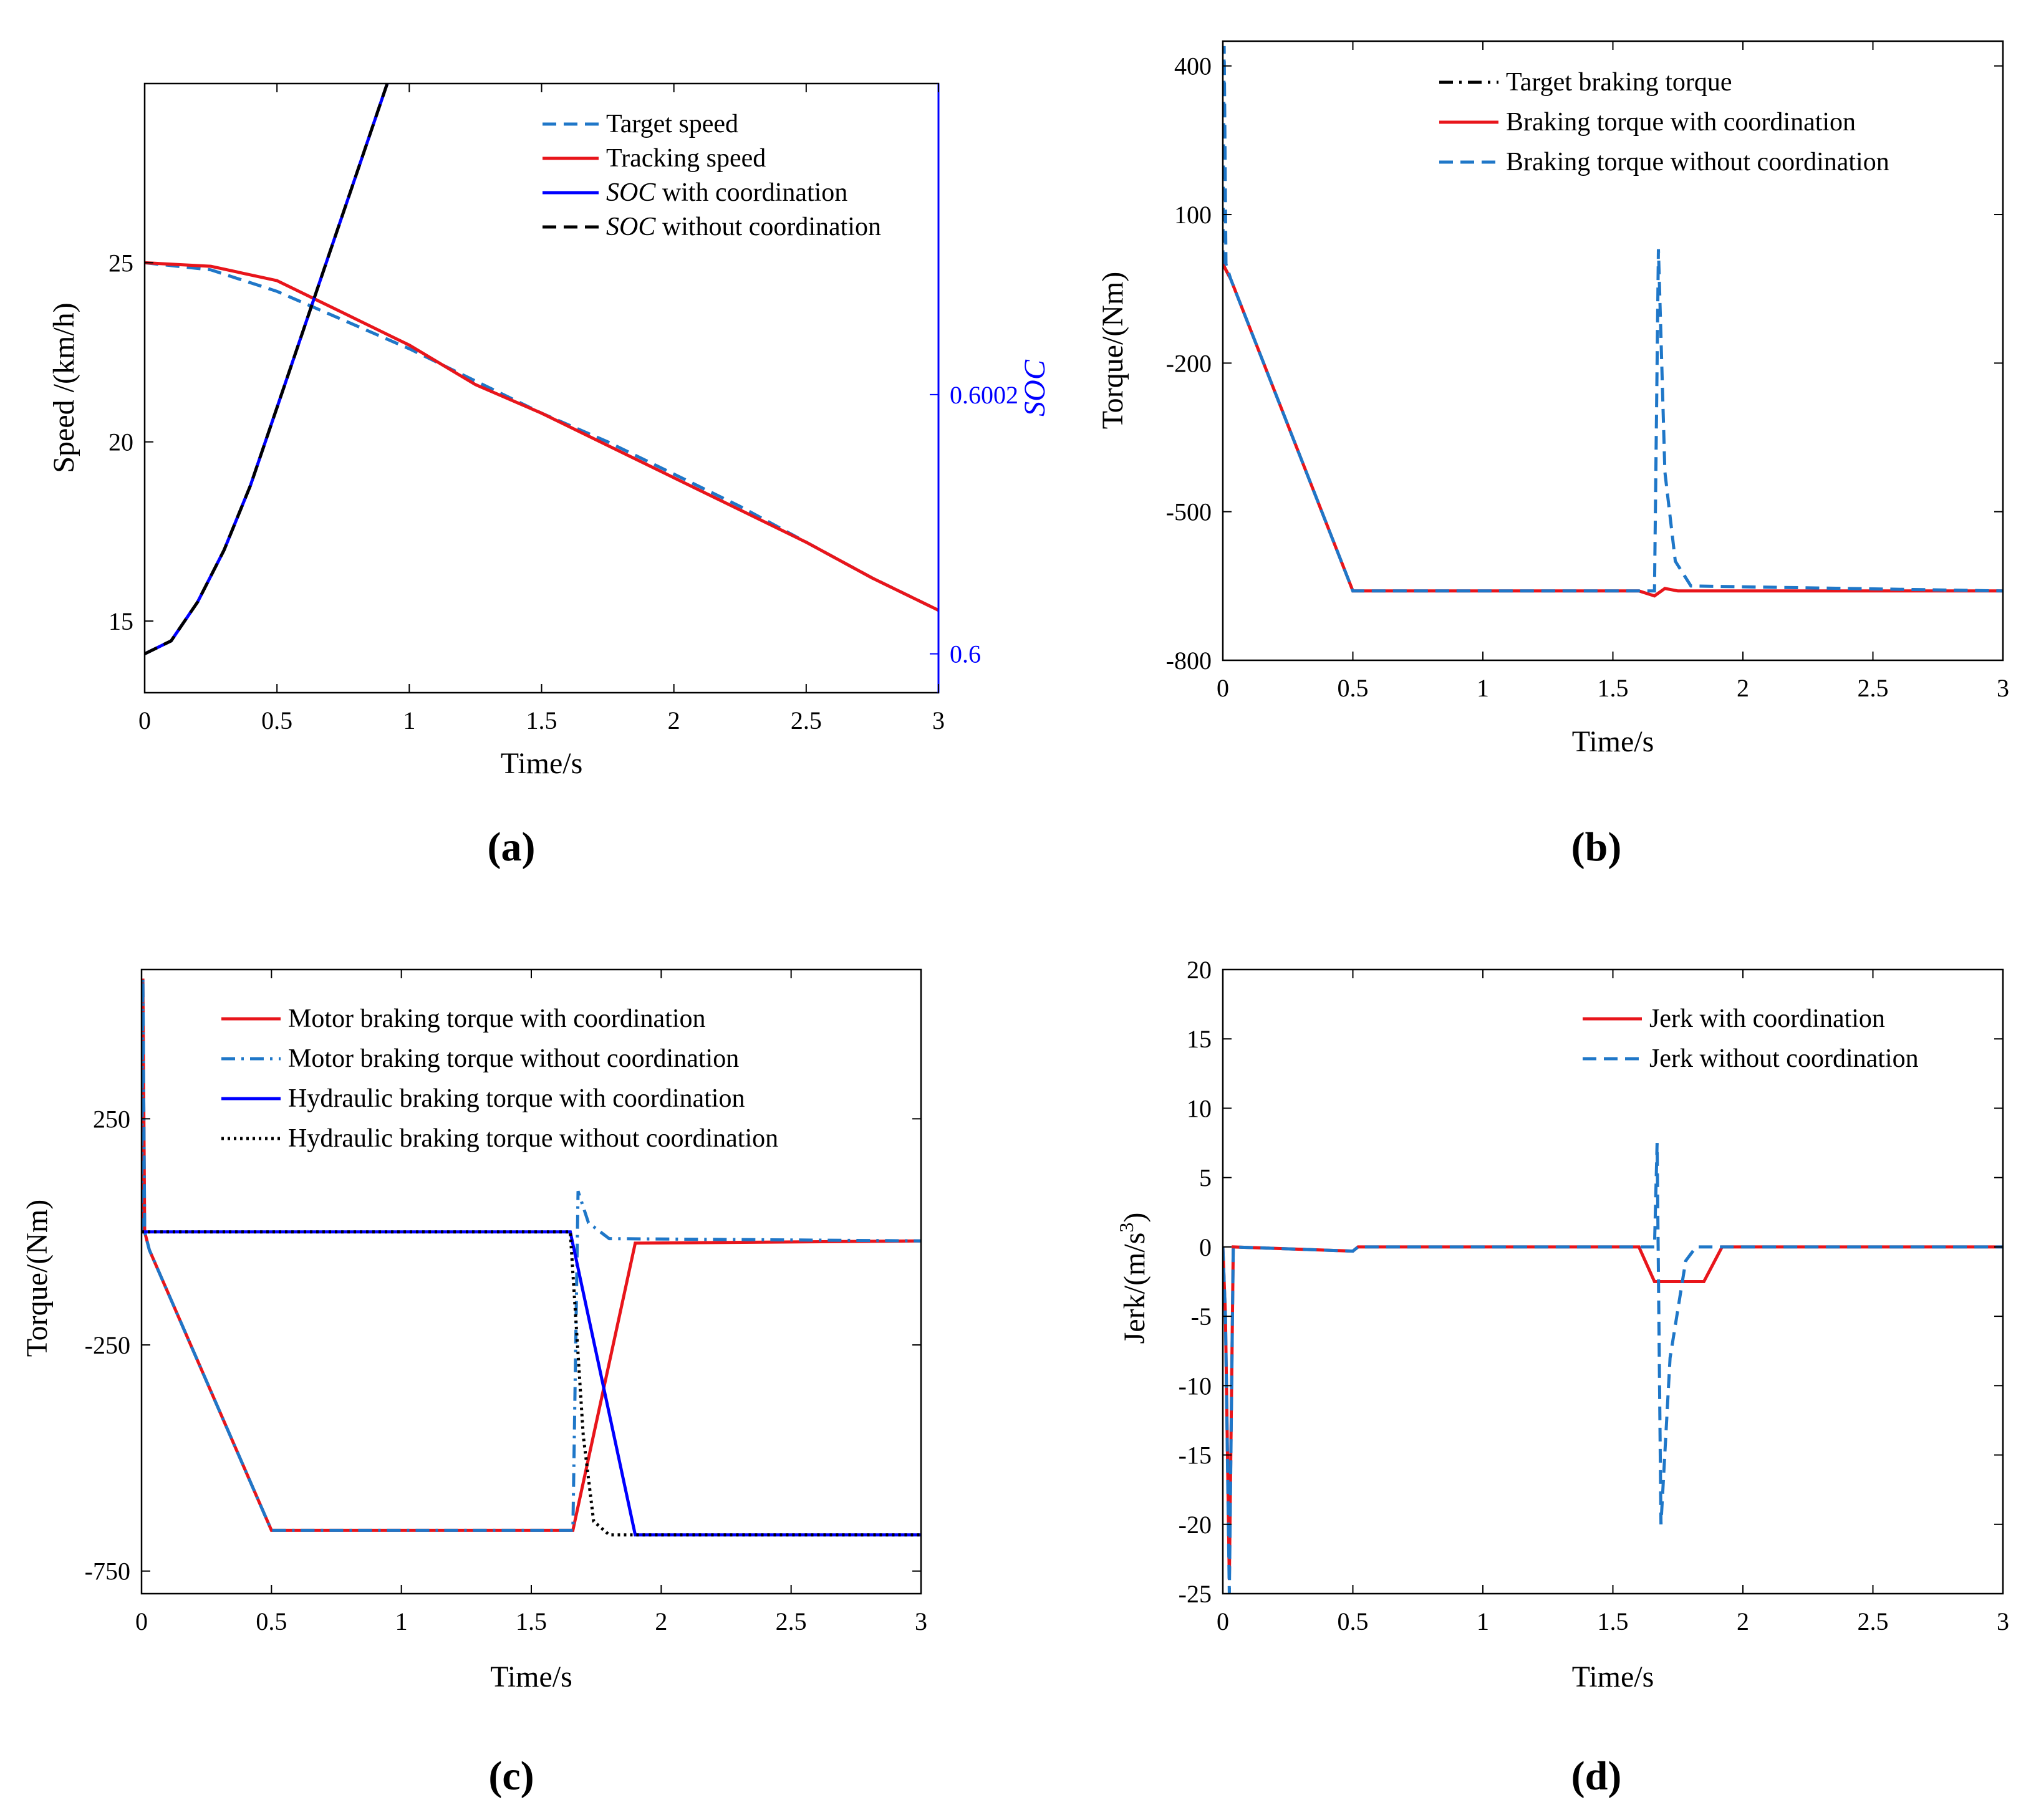  Describe the element at coordinates (1195, 1525) in the screenshot. I see `y-tick-label: -20` at that location.